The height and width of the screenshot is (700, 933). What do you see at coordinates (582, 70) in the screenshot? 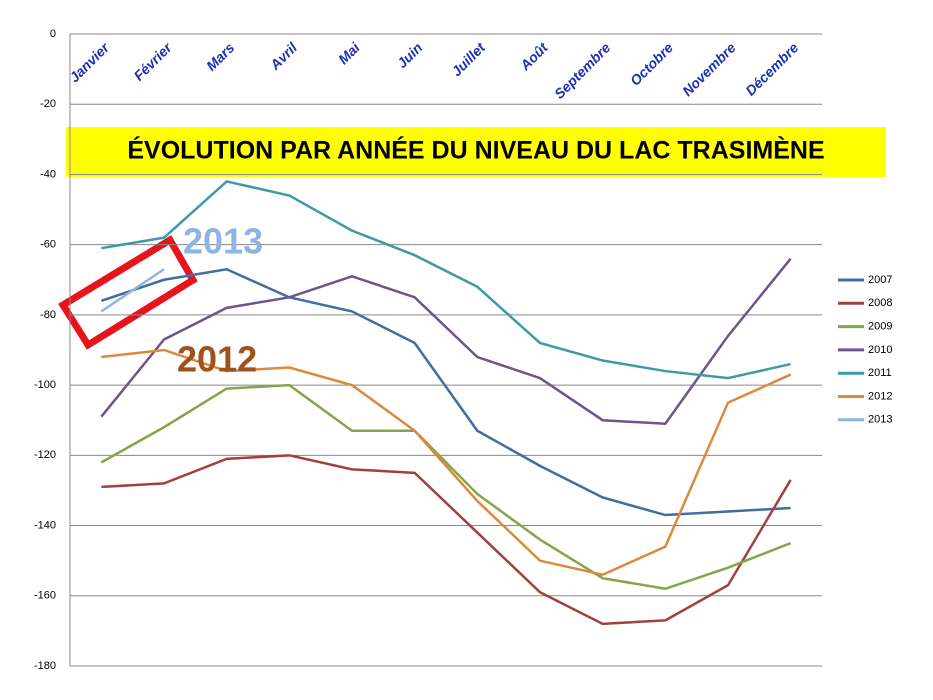
I see `x-tick-label: Septembre` at bounding box center [582, 70].